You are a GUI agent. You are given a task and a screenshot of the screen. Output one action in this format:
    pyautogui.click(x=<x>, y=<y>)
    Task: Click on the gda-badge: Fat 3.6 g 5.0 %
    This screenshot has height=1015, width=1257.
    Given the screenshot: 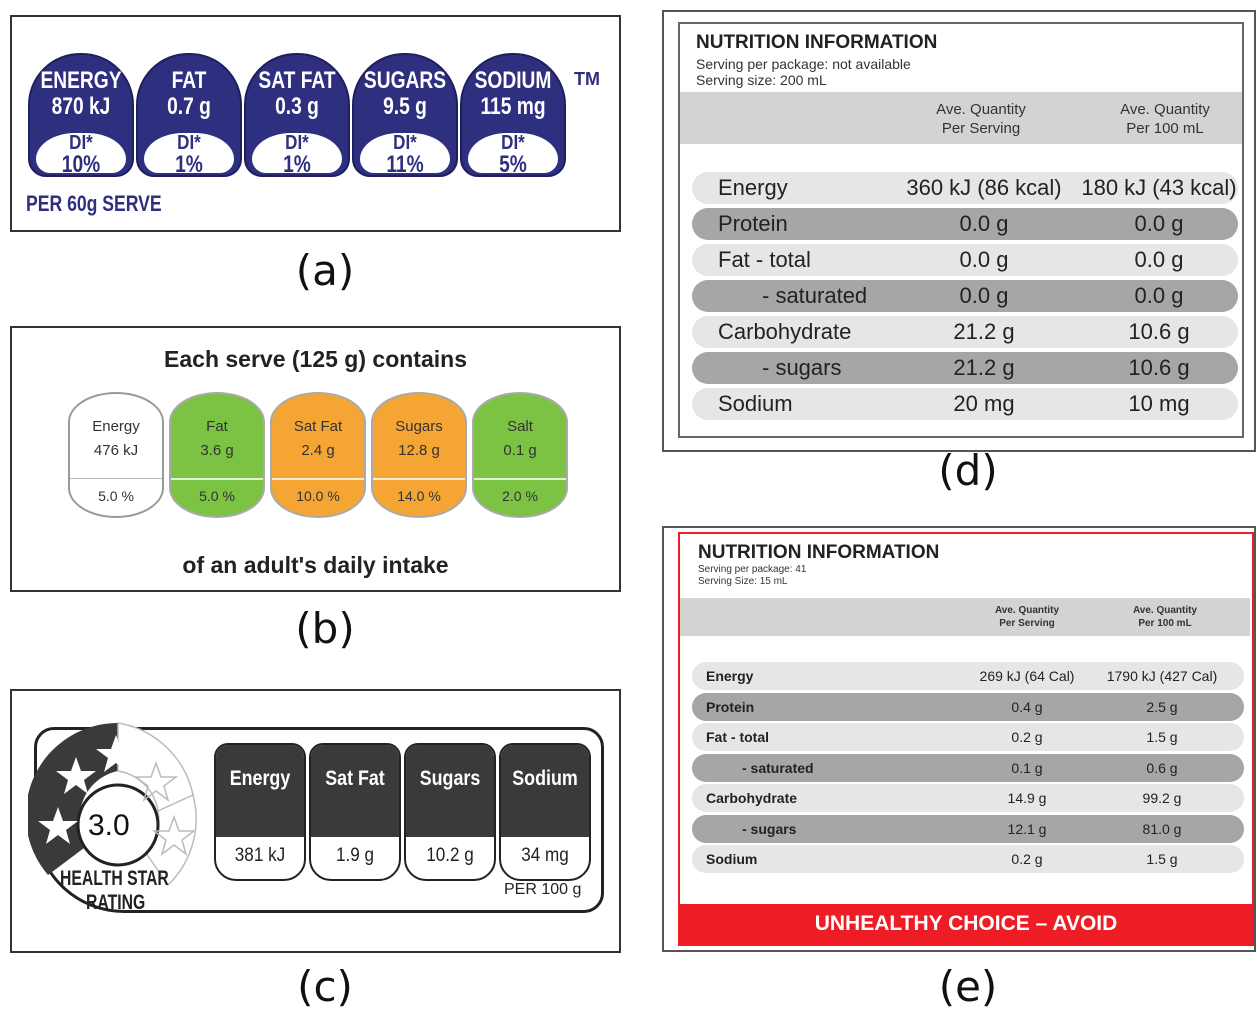 What is the action you would take?
    pyautogui.click(x=217, y=455)
    